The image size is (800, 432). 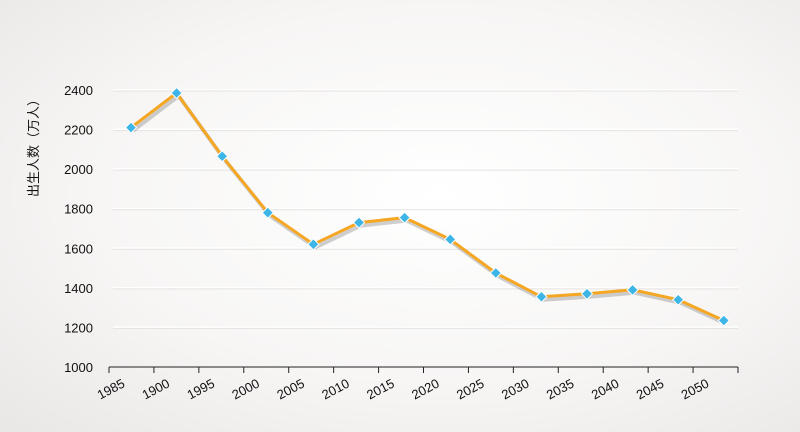 I want to click on x-tick-label: 2035, so click(x=560, y=389).